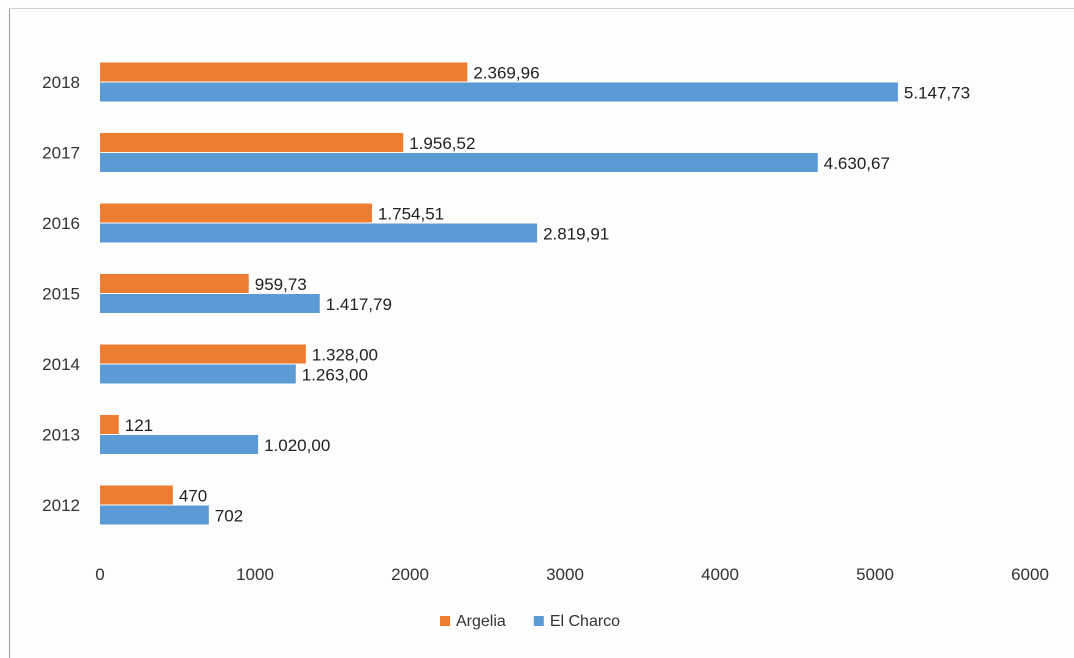  What do you see at coordinates (61, 153) in the screenshot?
I see `category-label-2017: 2017` at bounding box center [61, 153].